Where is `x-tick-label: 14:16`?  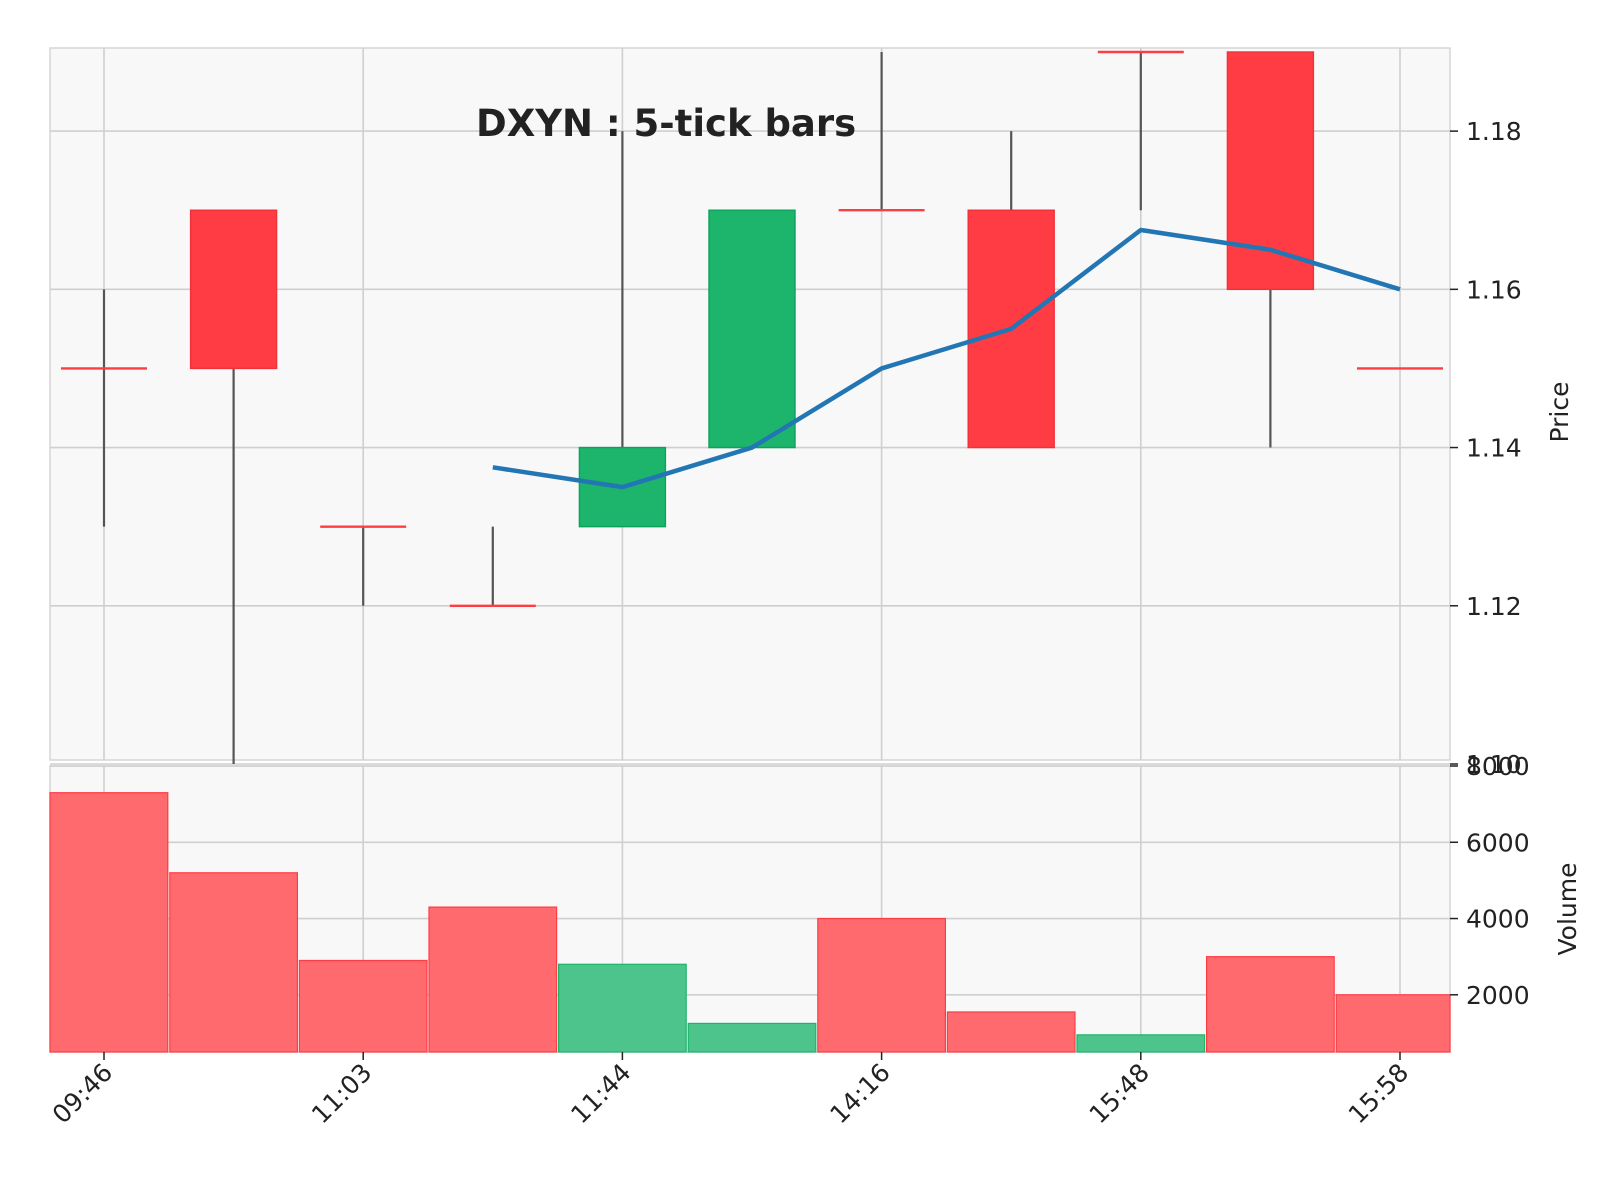
x-tick-label: 14:16 is located at coordinates (859, 1093).